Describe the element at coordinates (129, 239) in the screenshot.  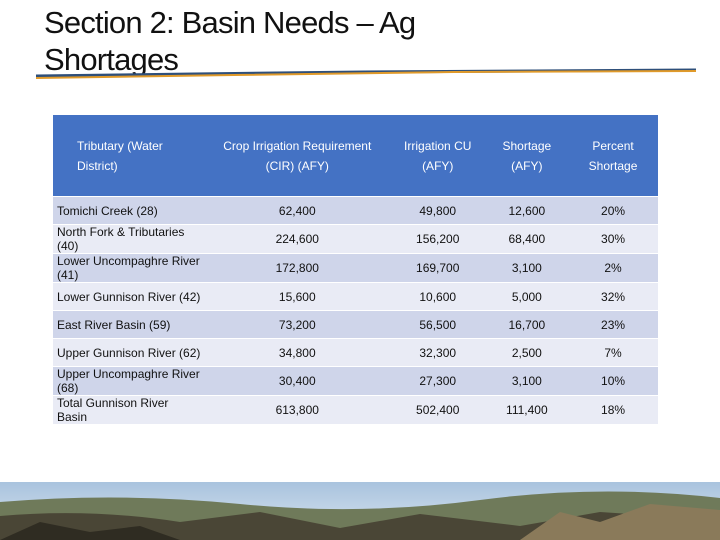
I see `row-label: North Fork & Tributaries (40)` at that location.